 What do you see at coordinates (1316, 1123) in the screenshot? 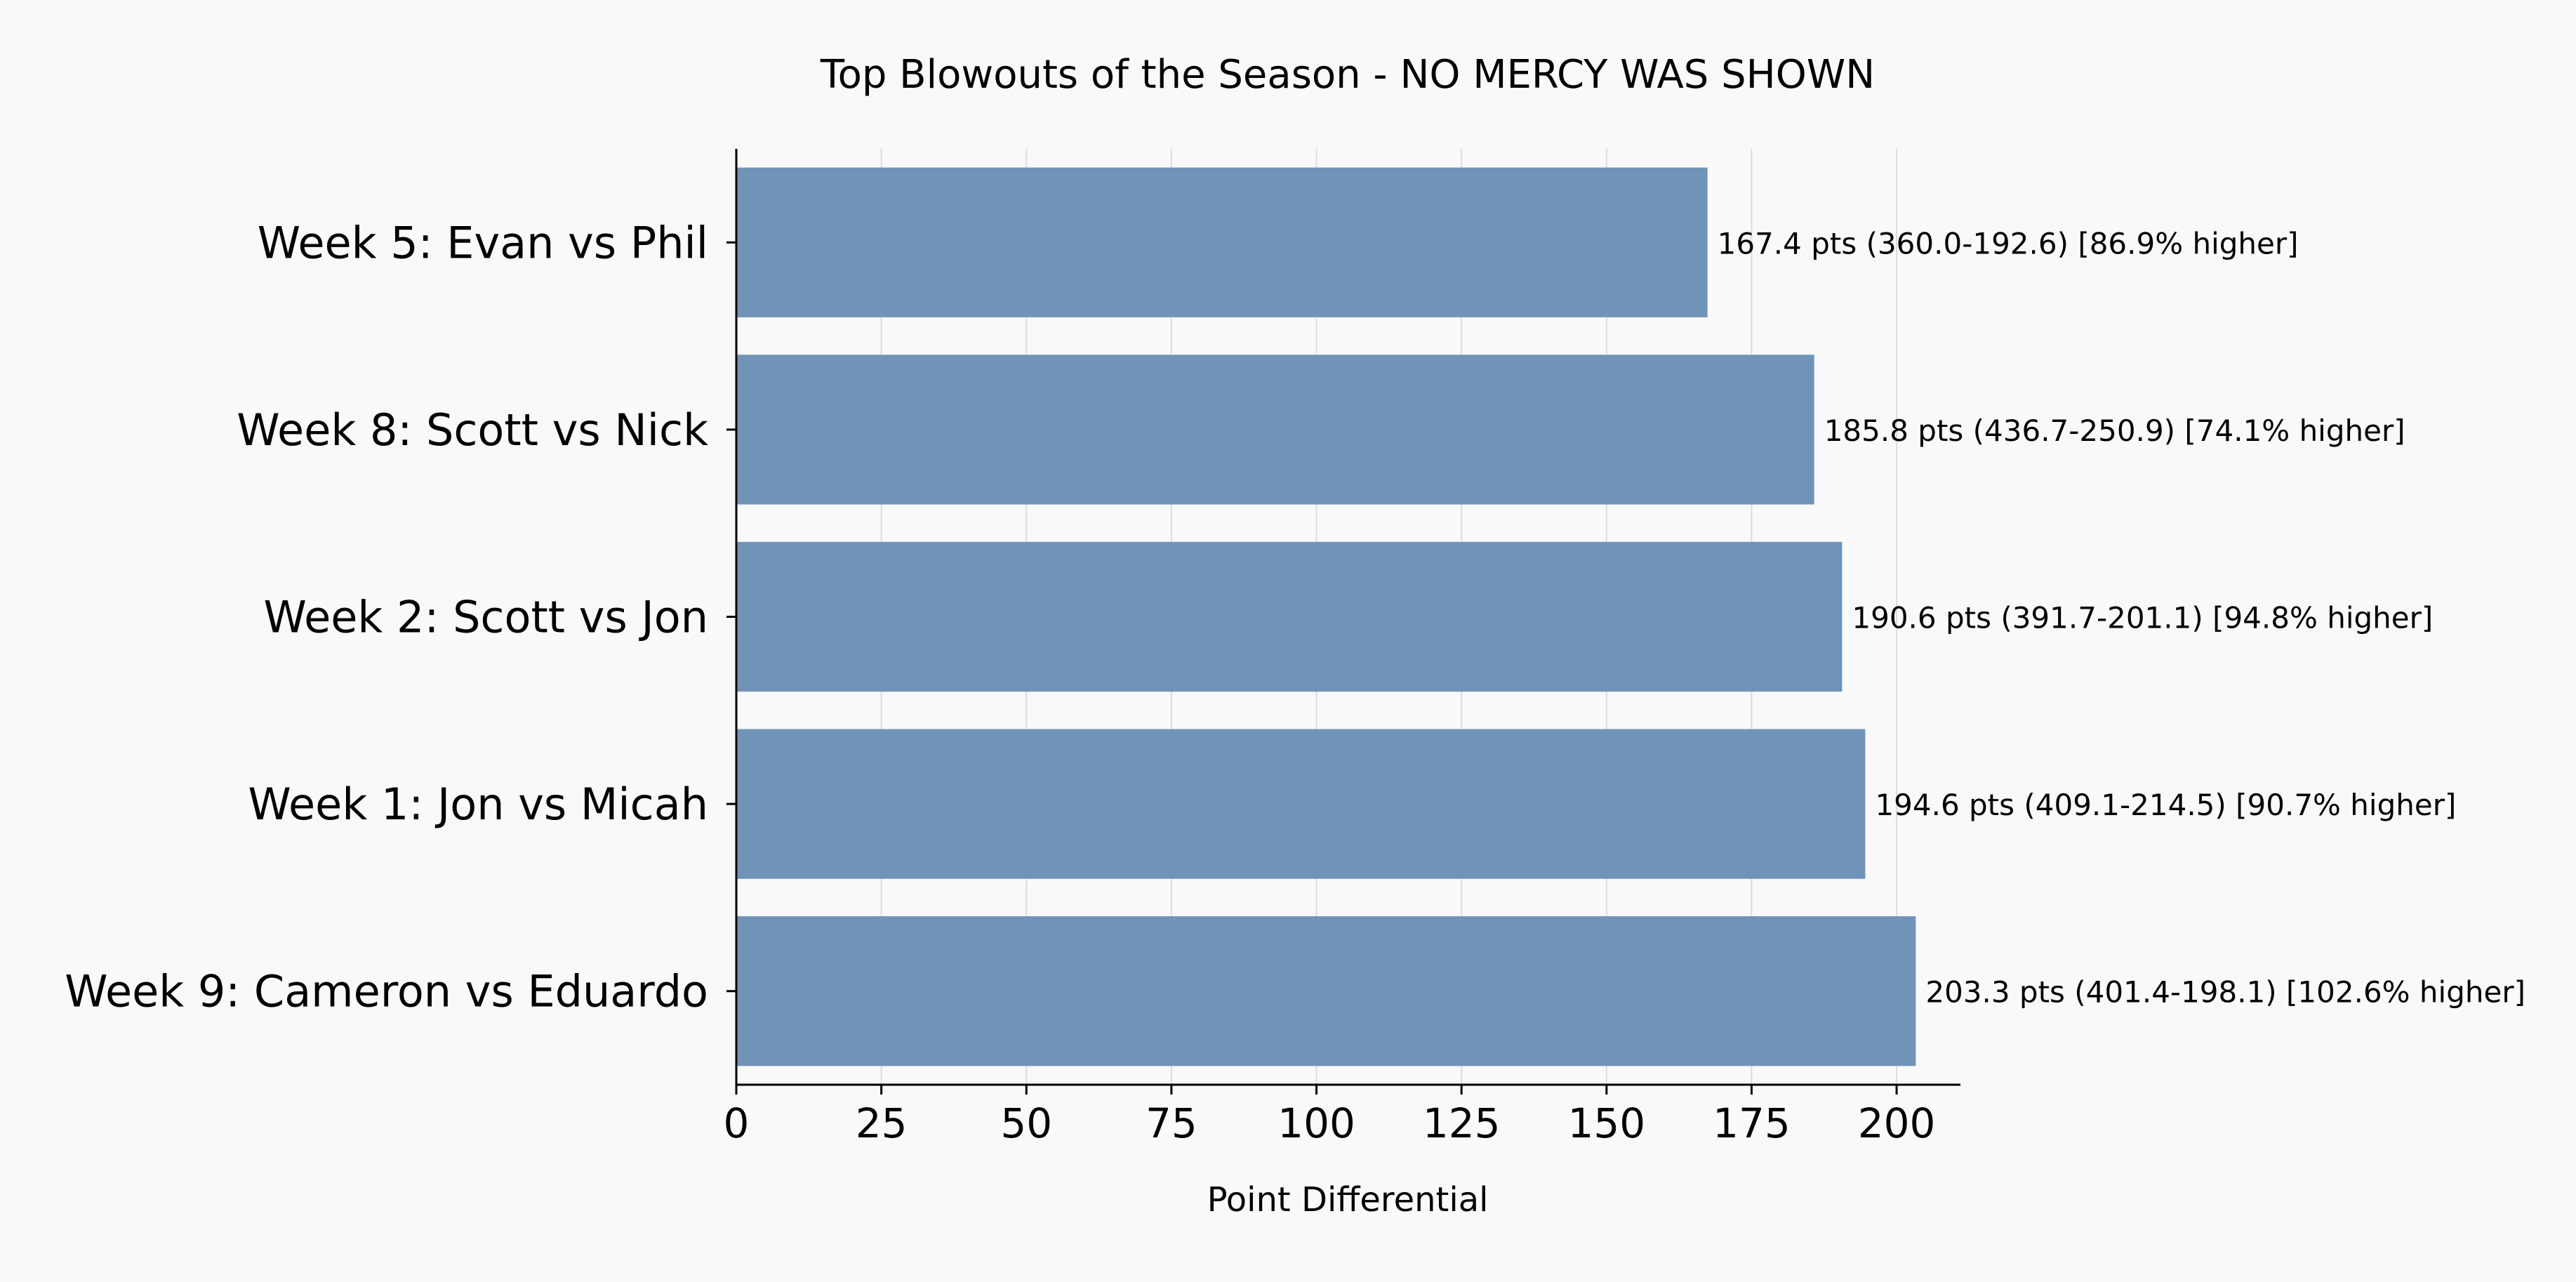
I see `x-tick-label: 100` at bounding box center [1316, 1123].